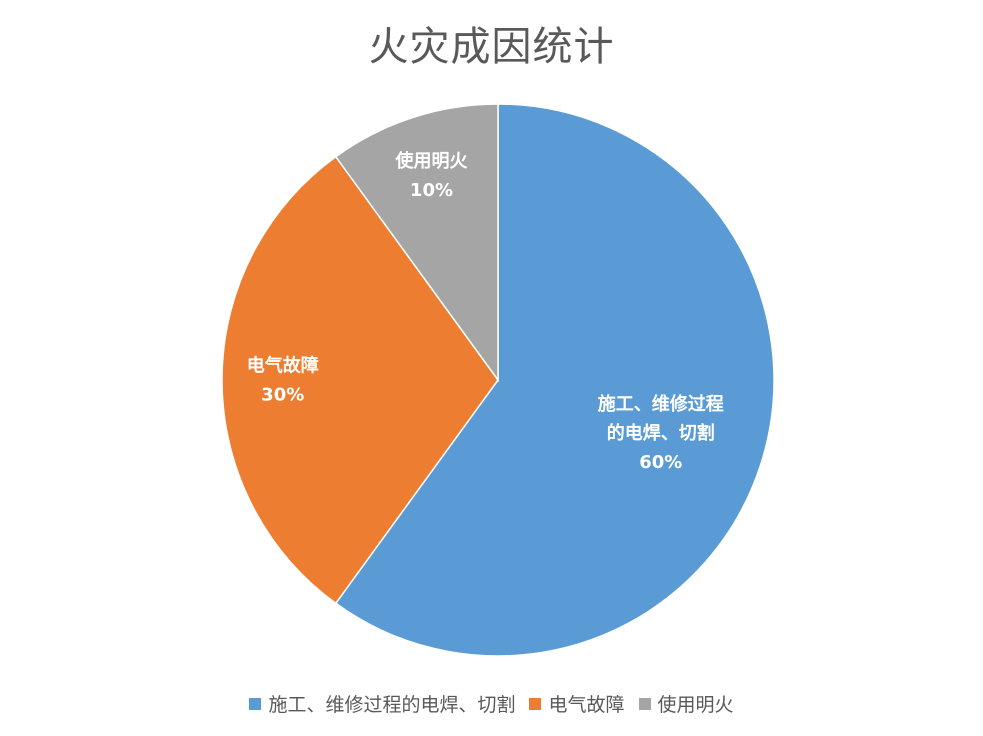  I want to click on pie-label-open-flame: 使用明火 10%, so click(431, 176).